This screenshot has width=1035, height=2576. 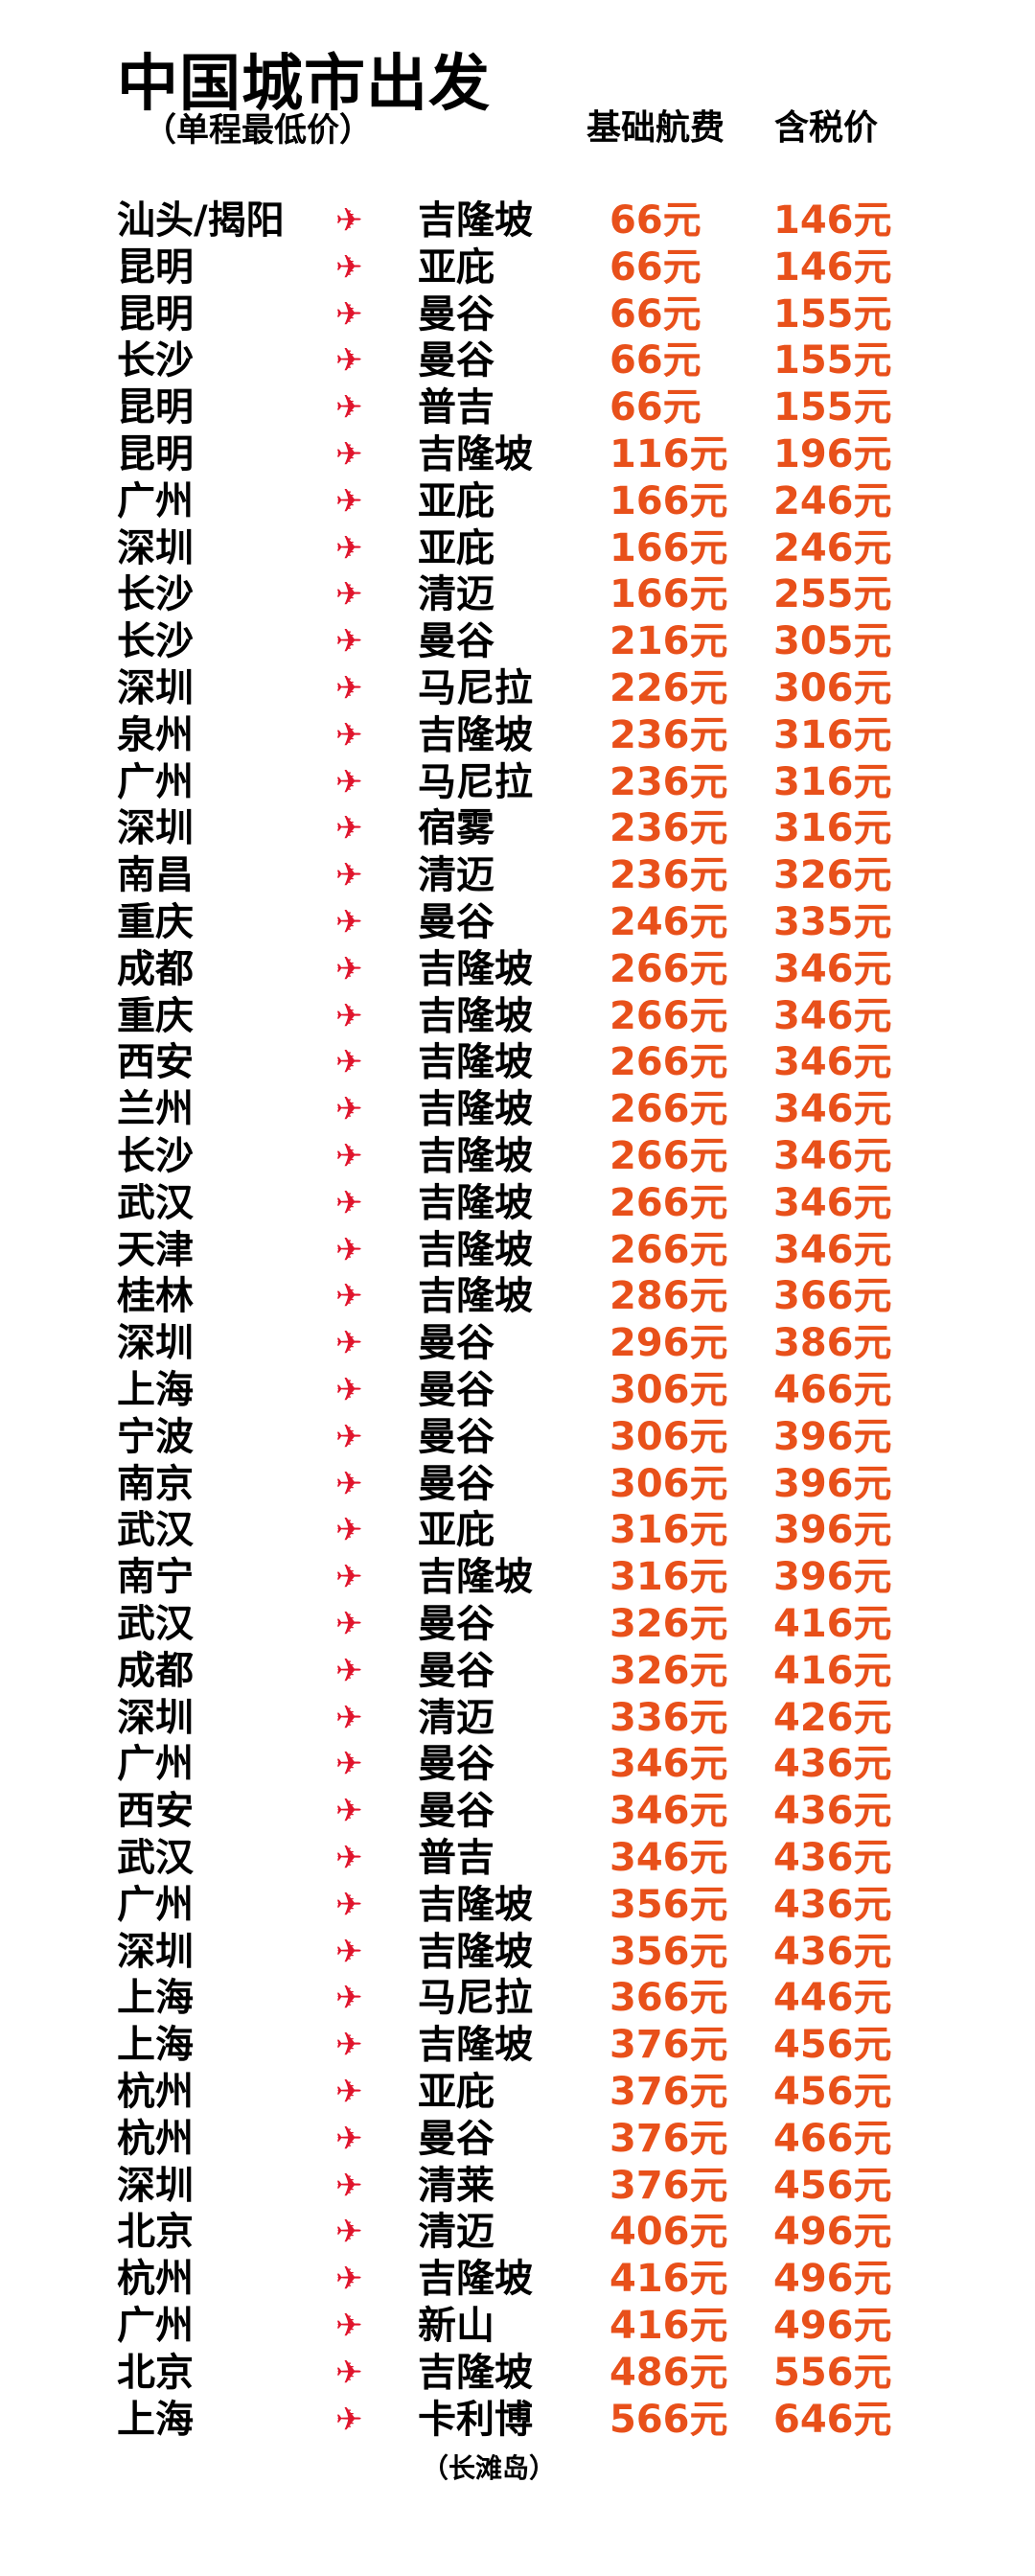 What do you see at coordinates (155, 2232) in the screenshot?
I see `origin-city: 北京` at bounding box center [155, 2232].